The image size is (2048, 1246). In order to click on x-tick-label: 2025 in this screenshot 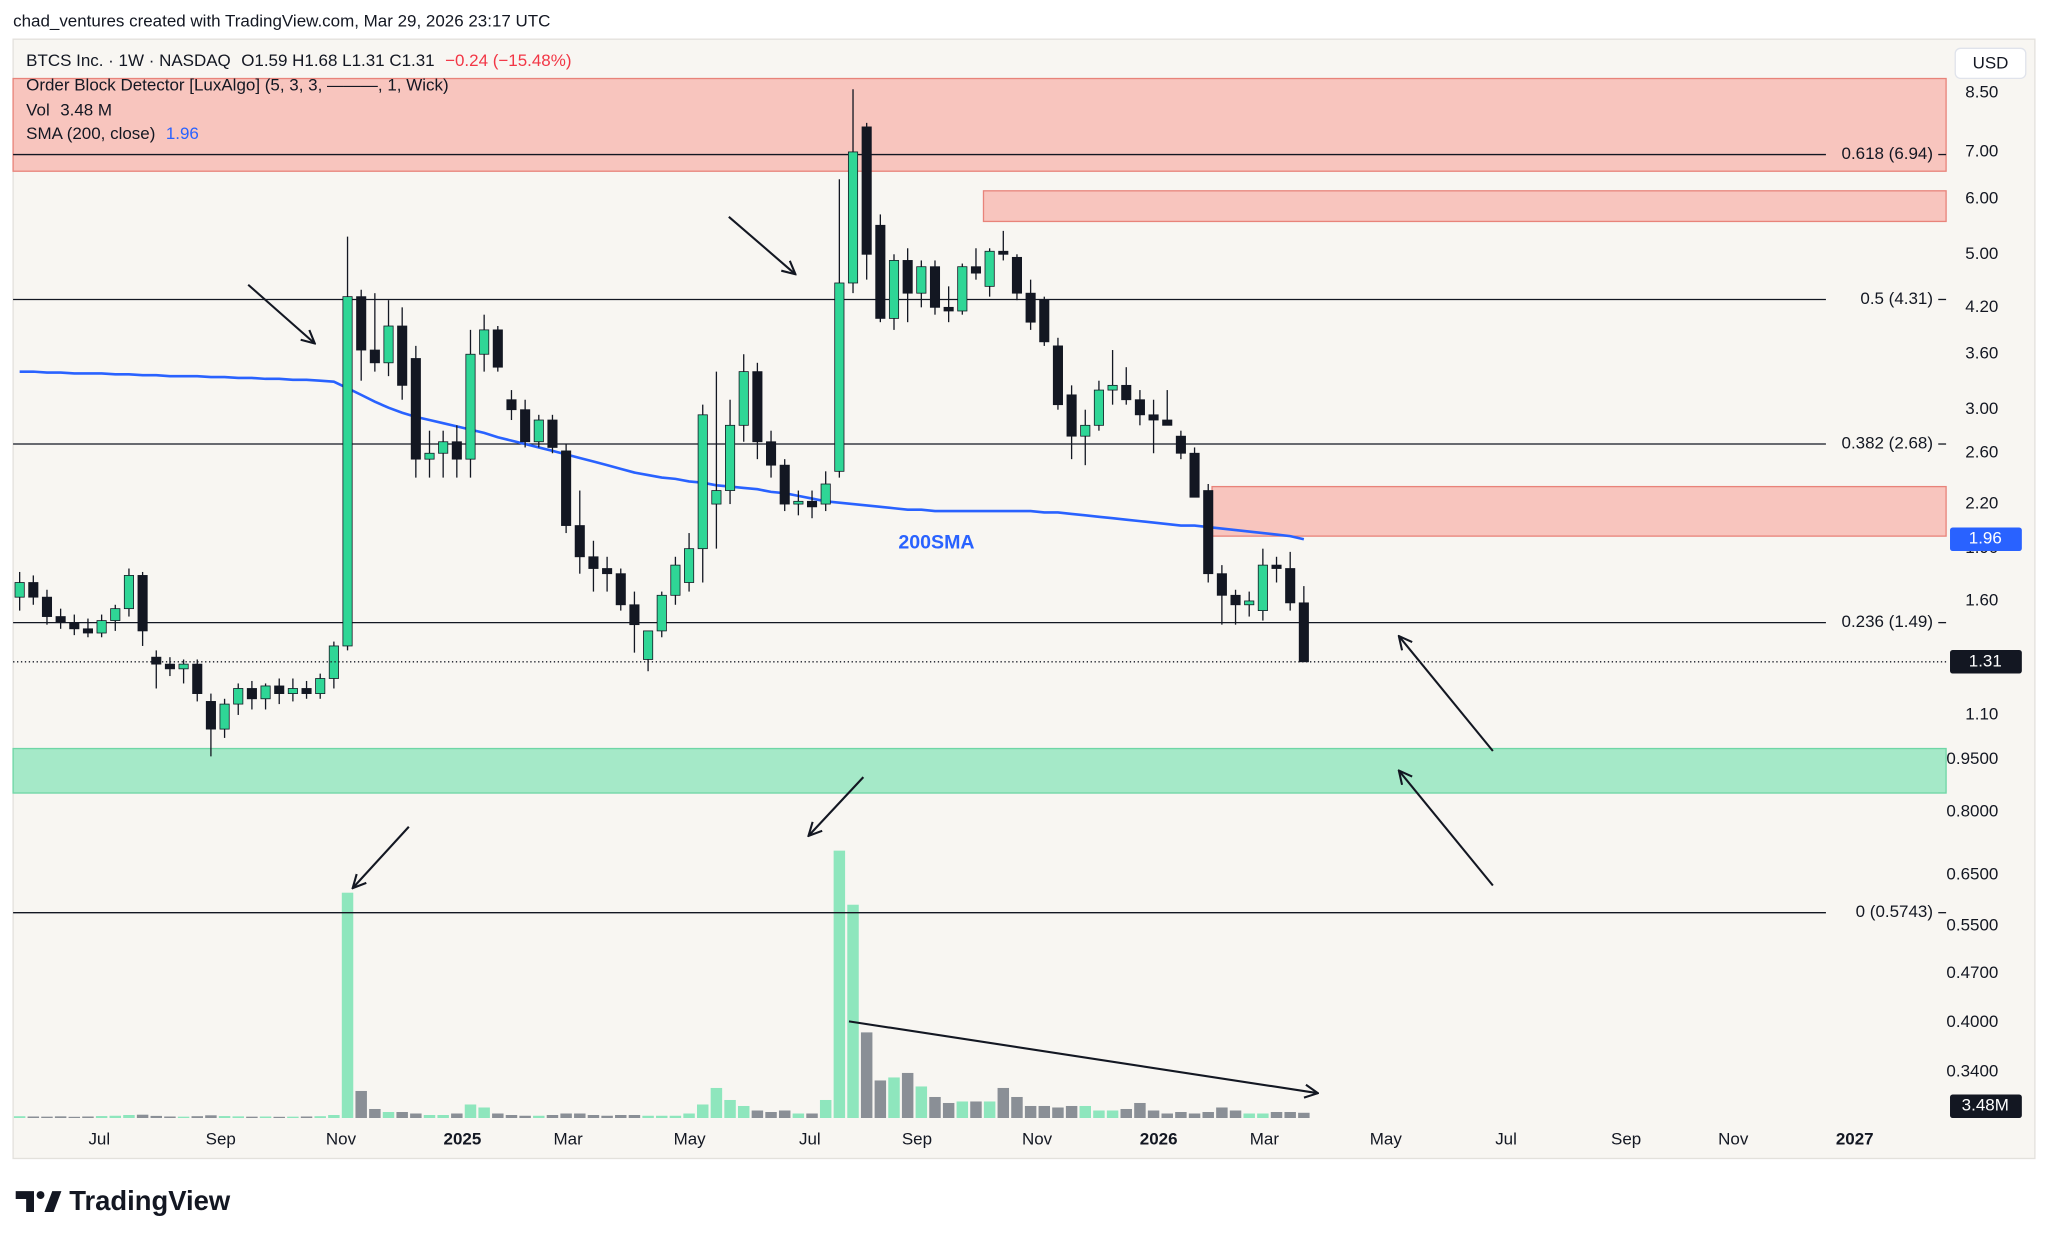, I will do `click(463, 1139)`.